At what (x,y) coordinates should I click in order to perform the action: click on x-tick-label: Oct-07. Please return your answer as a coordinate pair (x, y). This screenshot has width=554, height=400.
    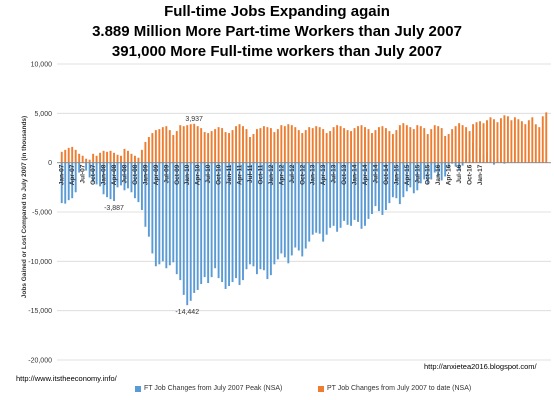
    Looking at the image, I should click on (93, 174).